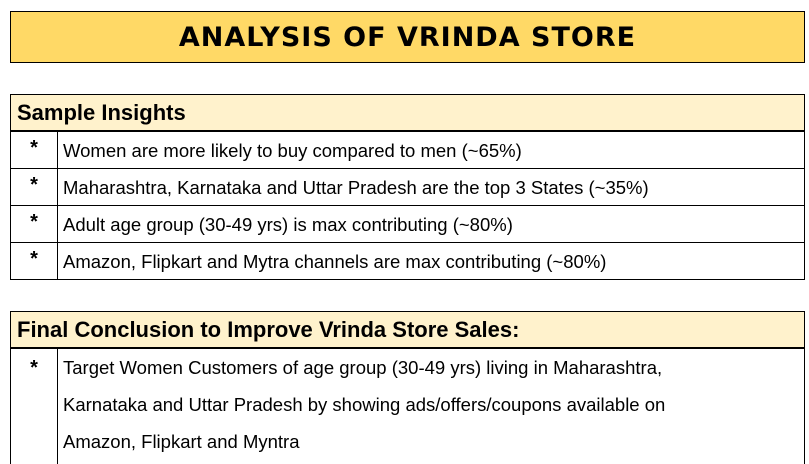 The width and height of the screenshot is (809, 464). I want to click on page-title: ANALYSIS OF VRINDA STORE, so click(407, 37).